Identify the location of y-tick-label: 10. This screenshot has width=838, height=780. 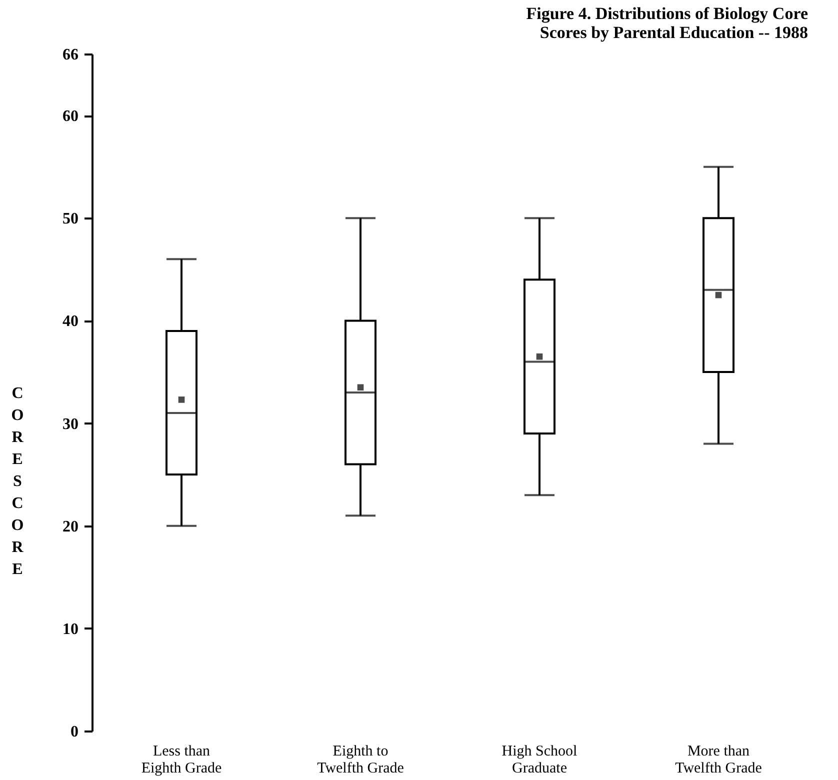
(70, 629).